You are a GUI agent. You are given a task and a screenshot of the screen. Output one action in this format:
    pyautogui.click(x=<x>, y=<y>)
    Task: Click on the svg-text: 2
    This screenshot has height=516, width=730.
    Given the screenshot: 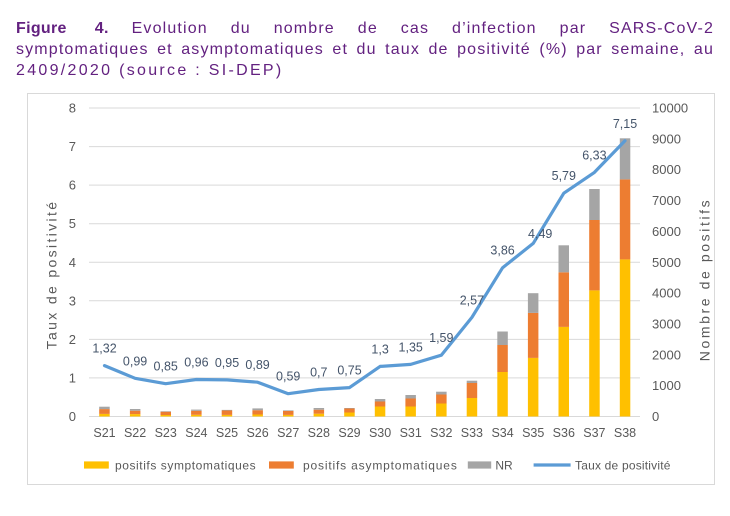 What is the action you would take?
    pyautogui.click(x=72, y=339)
    